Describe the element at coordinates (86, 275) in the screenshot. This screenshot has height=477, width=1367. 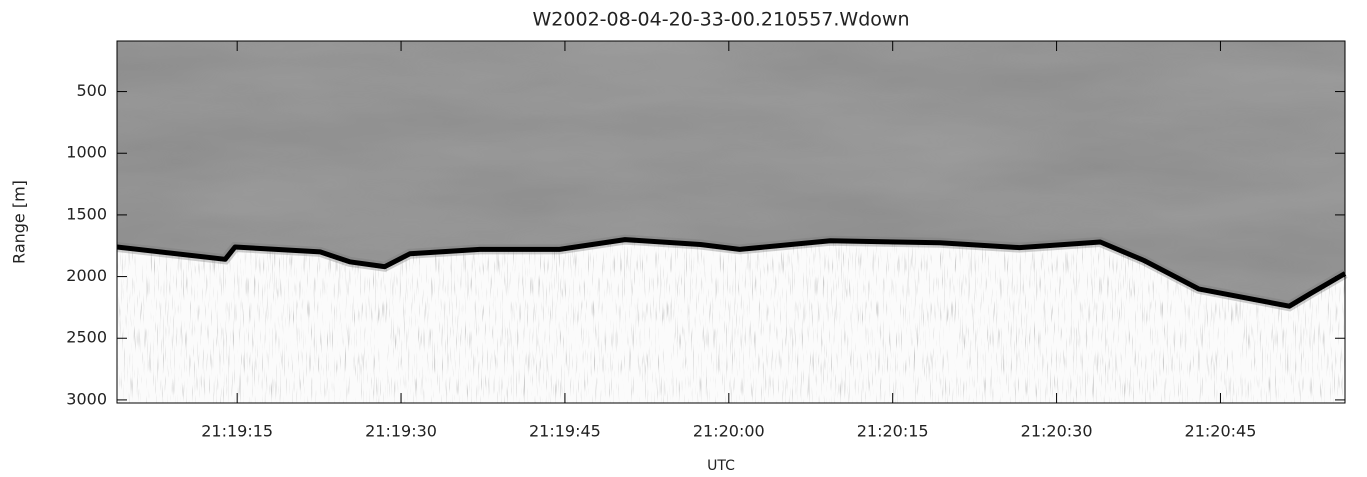
I see `y-tick-label: 2000` at that location.